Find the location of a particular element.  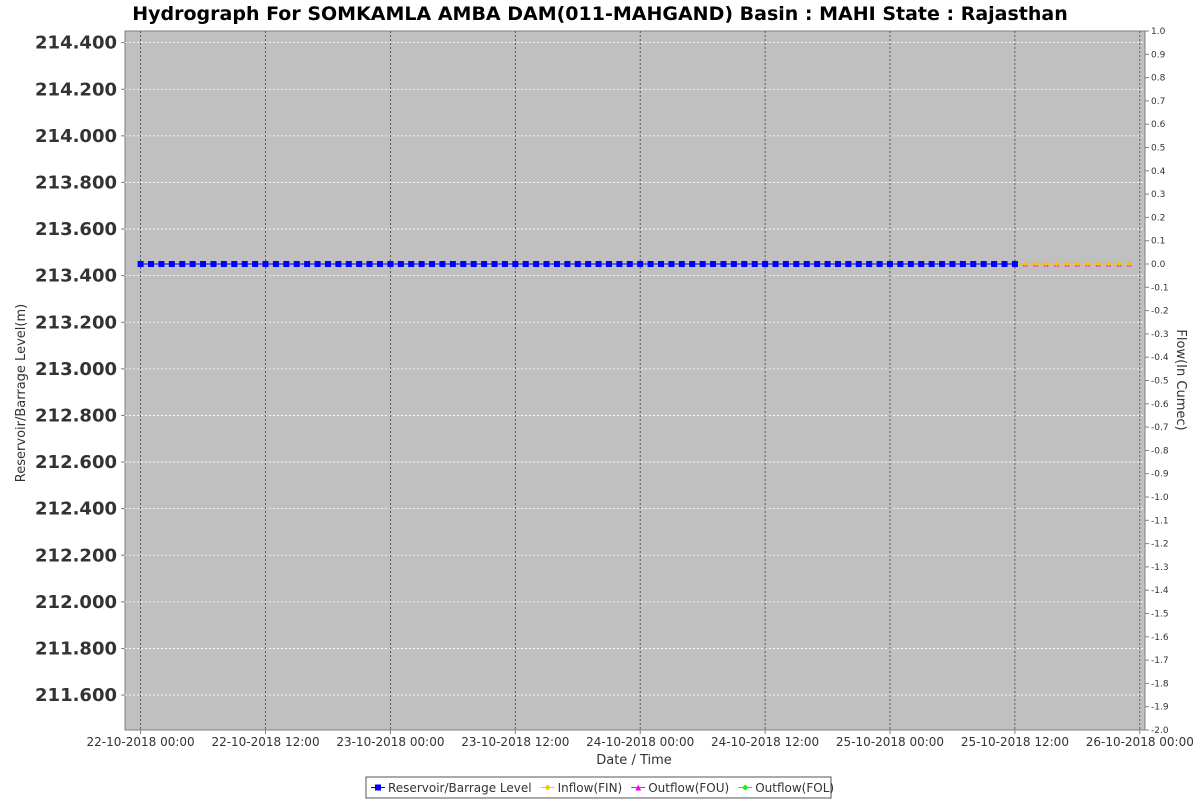

left-tick-label: 213.200 is located at coordinates (76, 322).